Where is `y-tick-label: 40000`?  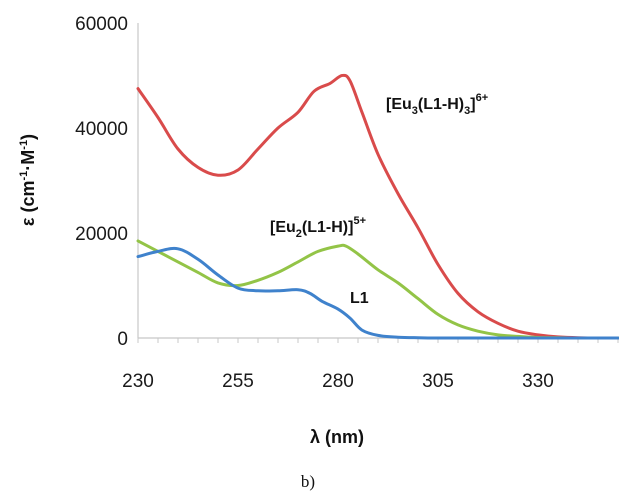
y-tick-label: 40000 is located at coordinates (101, 129).